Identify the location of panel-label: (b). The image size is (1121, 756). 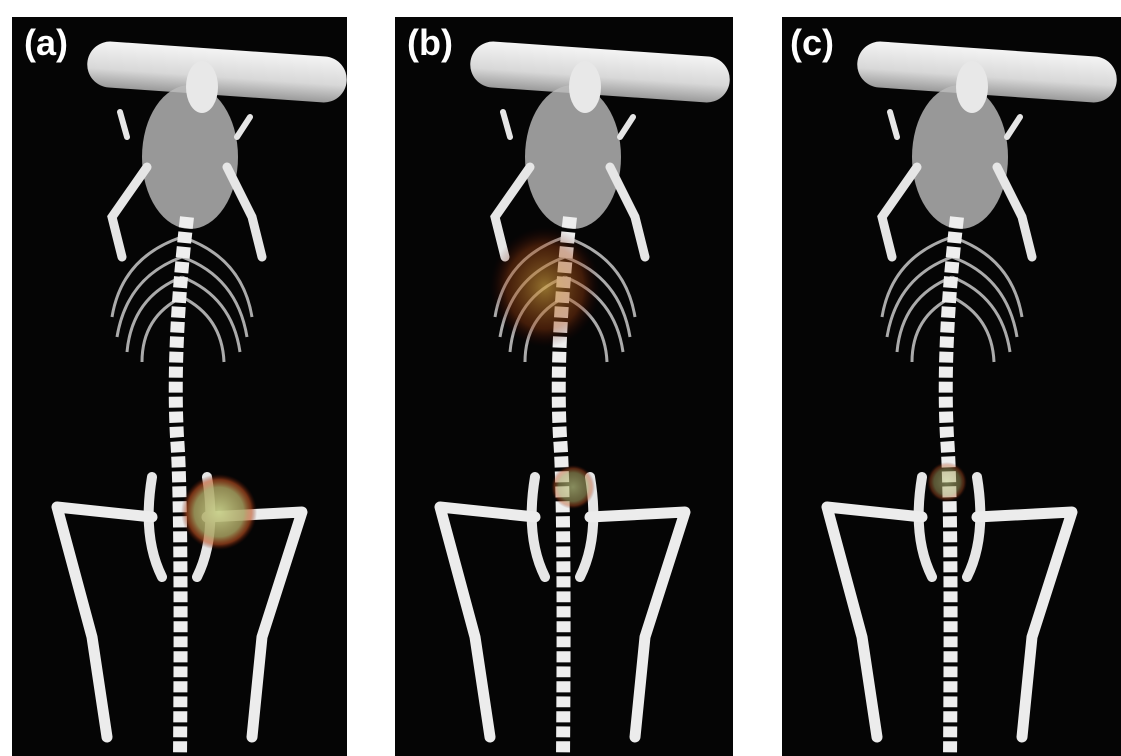
(430, 42).